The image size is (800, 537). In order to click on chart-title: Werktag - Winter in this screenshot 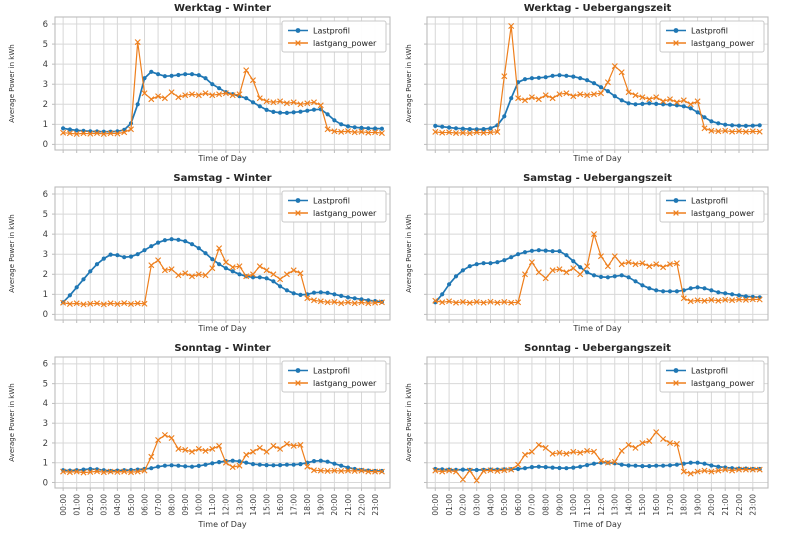, I will do `click(222, 8)`.